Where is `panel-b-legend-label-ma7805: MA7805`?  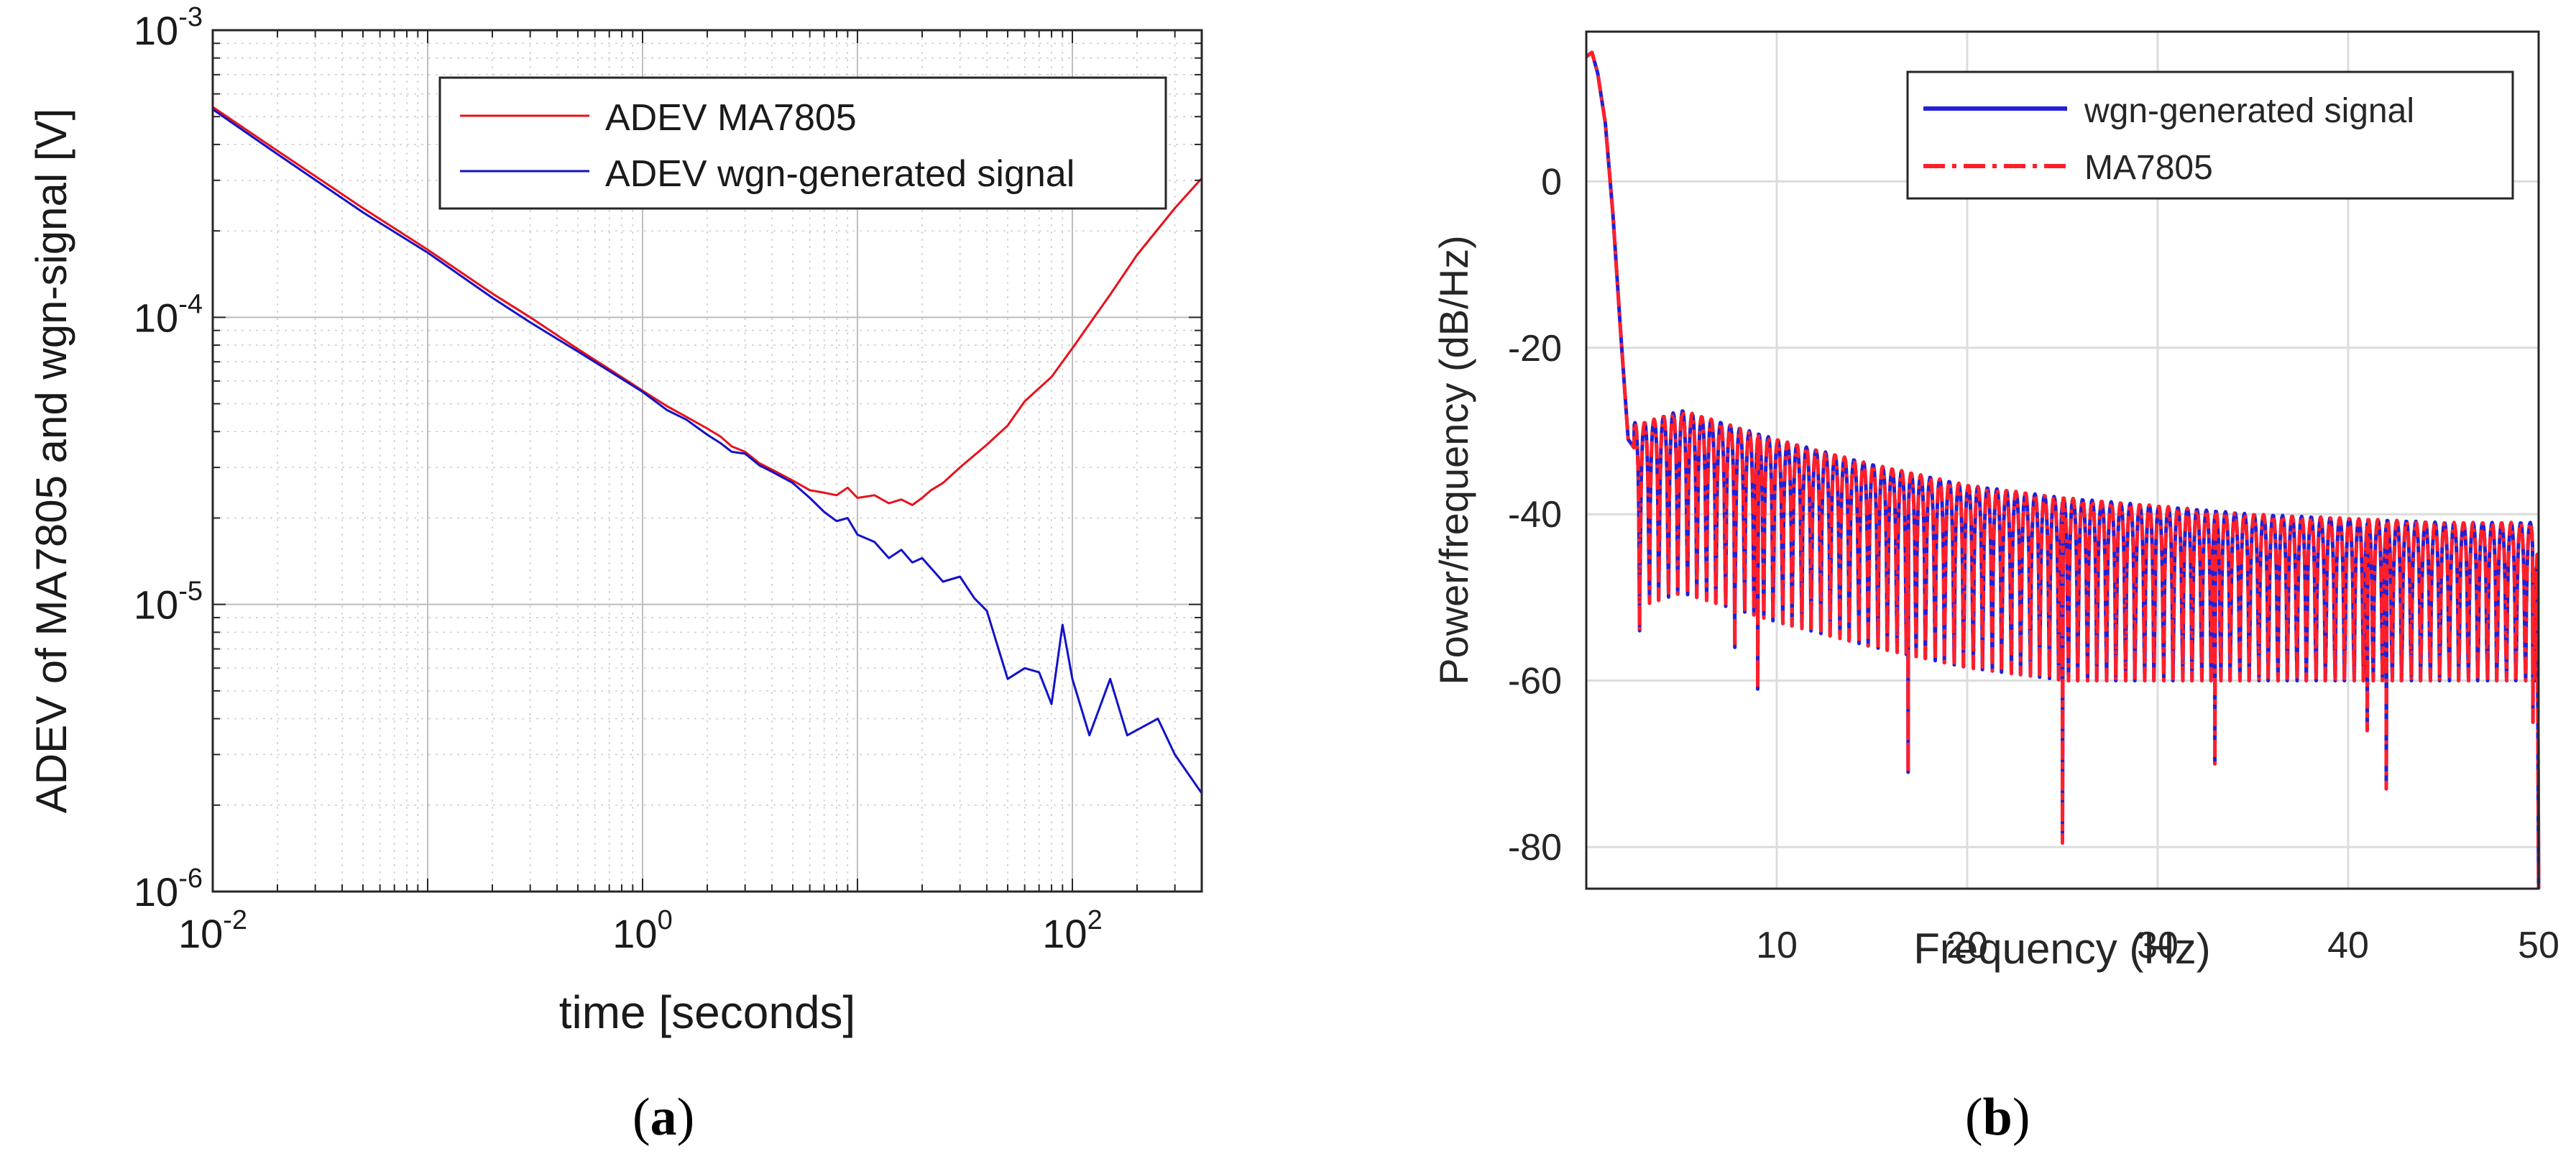
panel-b-legend-label-ma7805: MA7805 is located at coordinates (2148, 168).